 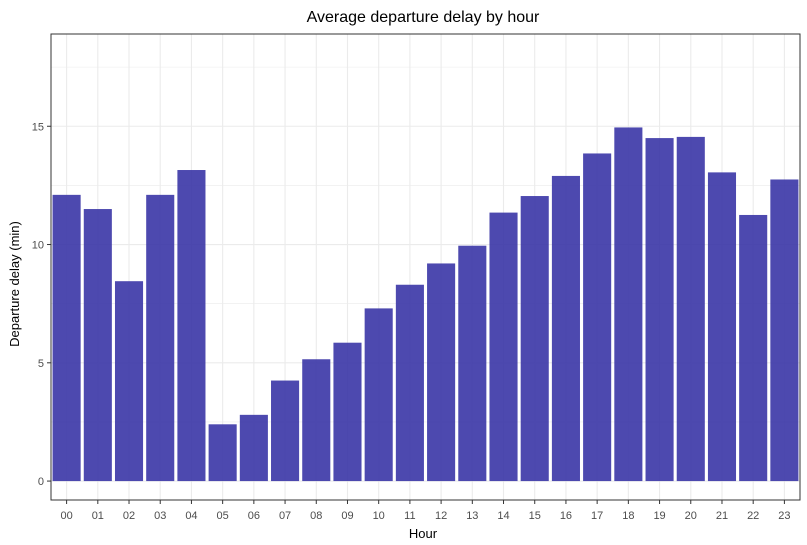 I want to click on x-tick-label: 08, so click(x=316, y=516).